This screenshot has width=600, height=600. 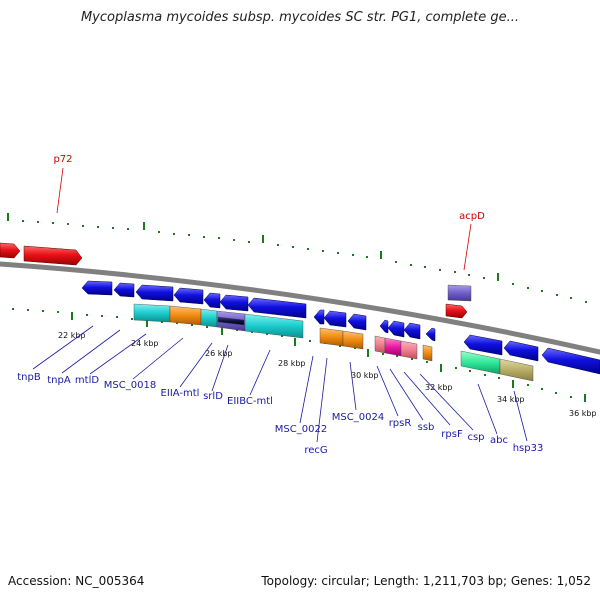 What do you see at coordinates (301, 429) in the screenshot?
I see `gene-label-MSC_0022: MSC_0022` at bounding box center [301, 429].